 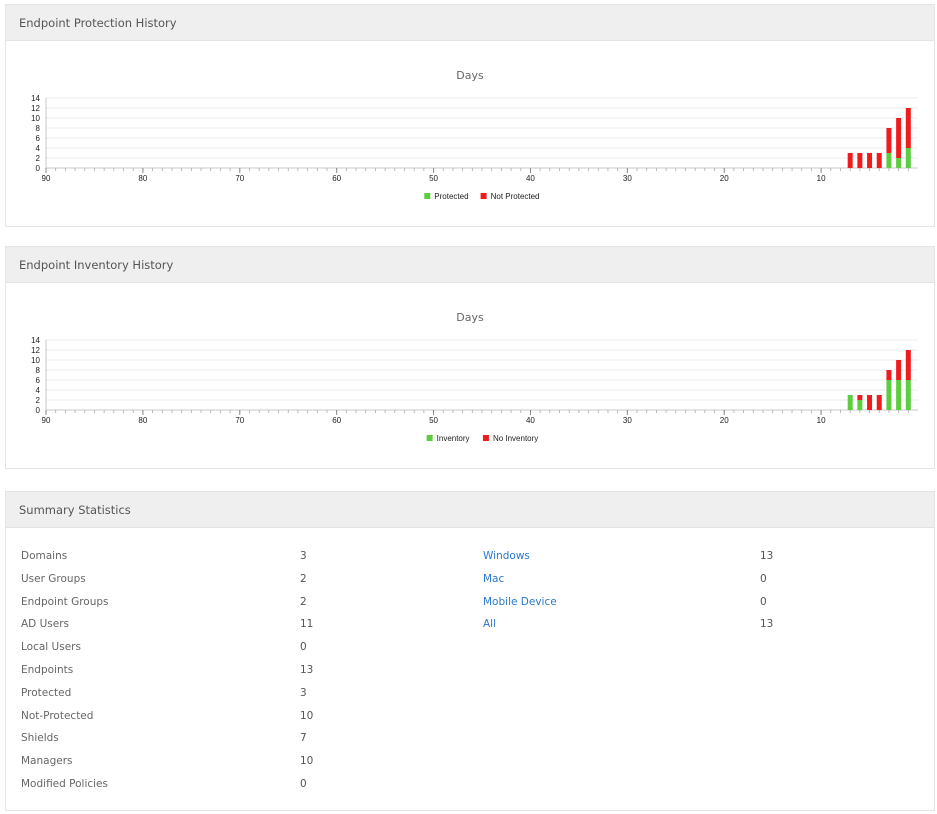 What do you see at coordinates (47, 670) in the screenshot?
I see `summary-left-label: Endpoints` at bounding box center [47, 670].